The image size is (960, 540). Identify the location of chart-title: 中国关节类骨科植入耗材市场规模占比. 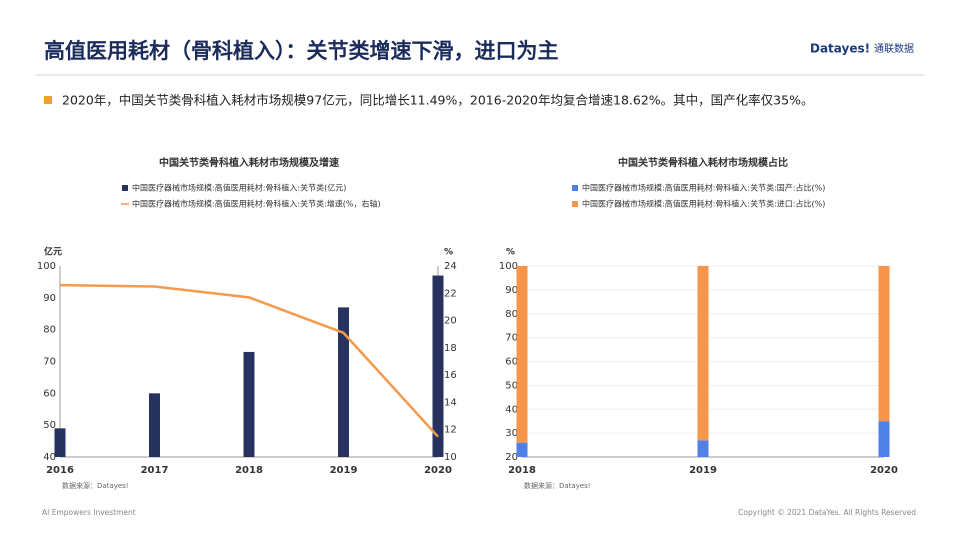
(703, 162).